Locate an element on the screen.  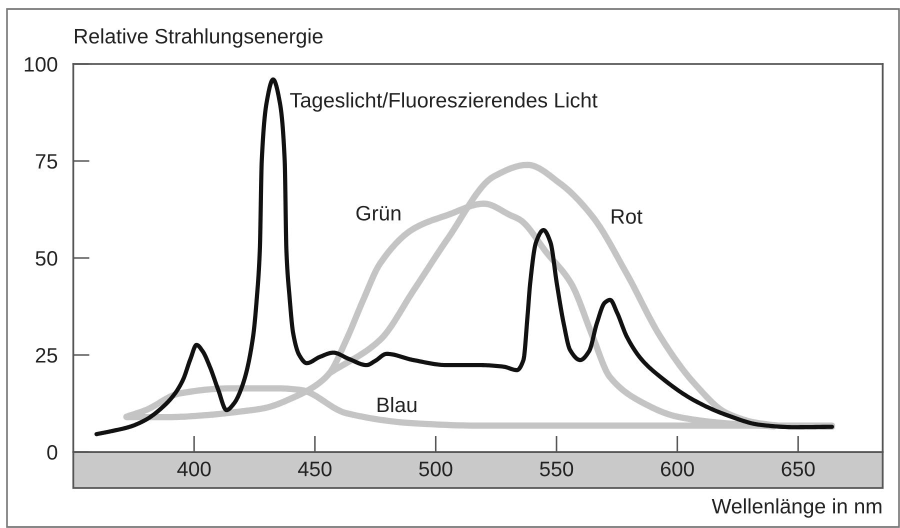
x-tick-label: 400 is located at coordinates (194, 469).